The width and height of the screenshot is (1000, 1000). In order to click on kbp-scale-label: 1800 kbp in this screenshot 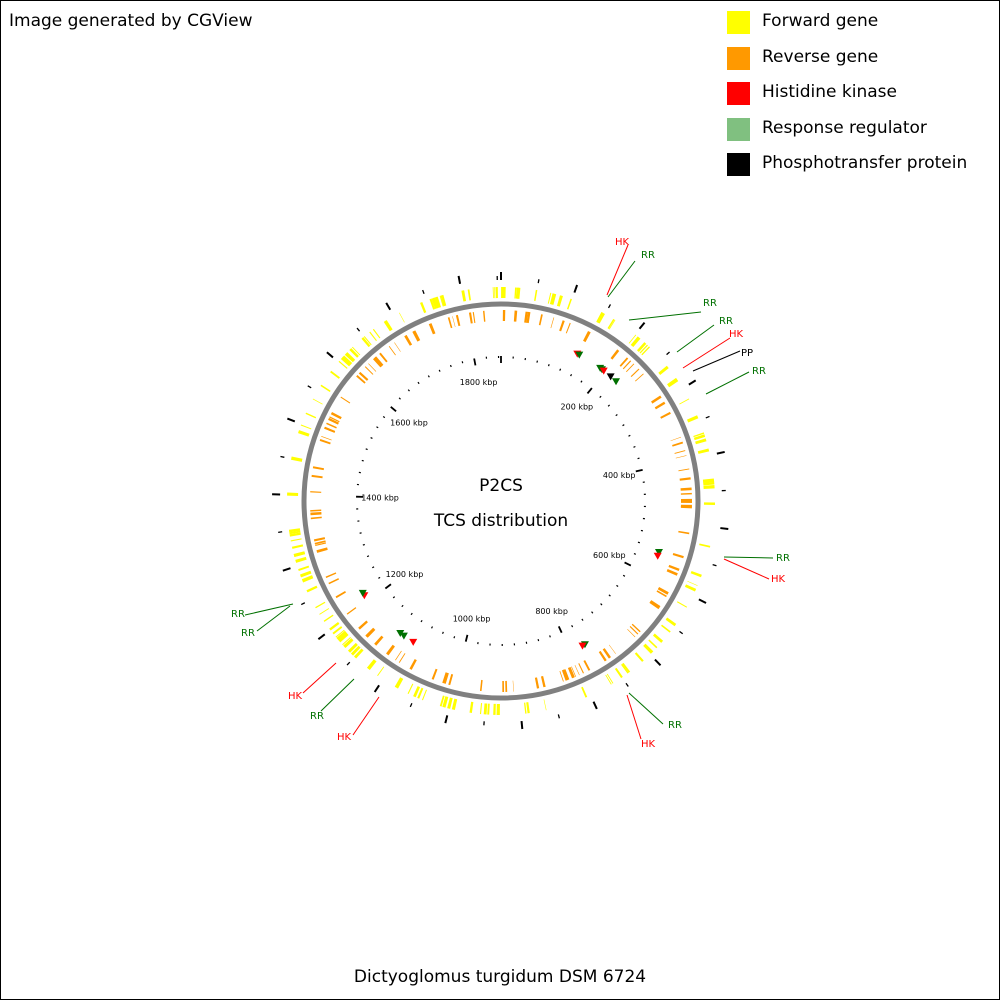, I will do `click(479, 382)`.